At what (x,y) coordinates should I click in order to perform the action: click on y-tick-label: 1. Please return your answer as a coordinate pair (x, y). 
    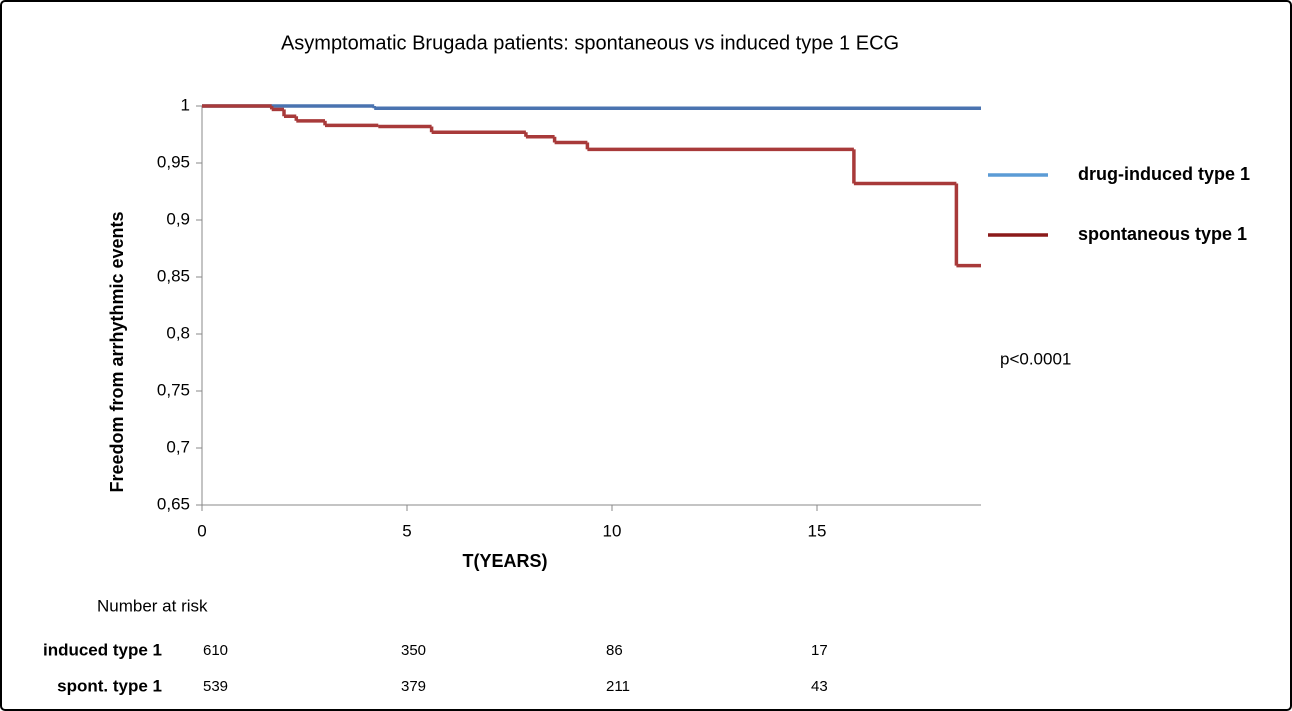
    Looking at the image, I should click on (185, 104).